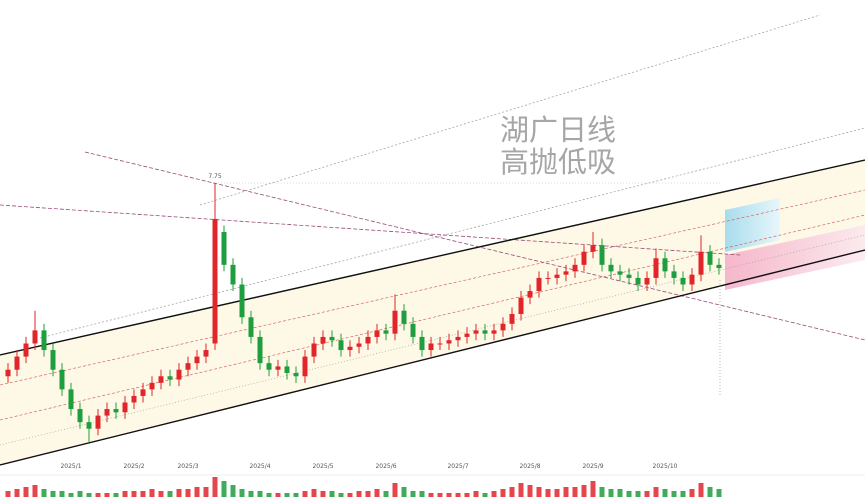  Describe the element at coordinates (558, 130) in the screenshot. I see `chart-title: 湖广日线` at that location.